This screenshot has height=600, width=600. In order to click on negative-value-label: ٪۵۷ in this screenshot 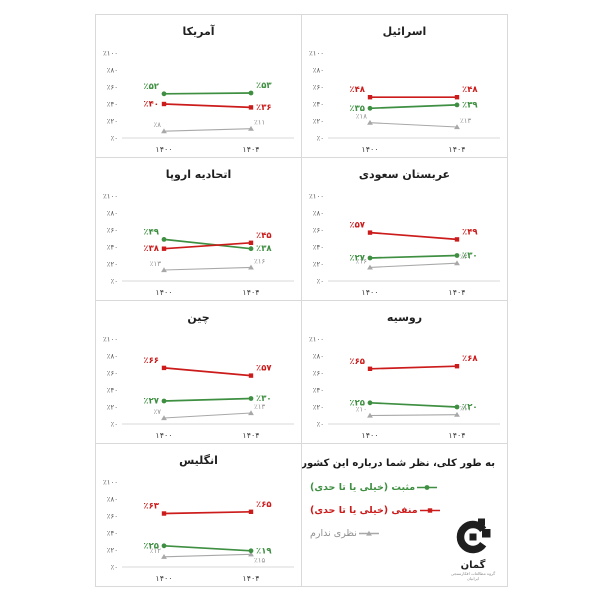, I will do `click(264, 369)`.